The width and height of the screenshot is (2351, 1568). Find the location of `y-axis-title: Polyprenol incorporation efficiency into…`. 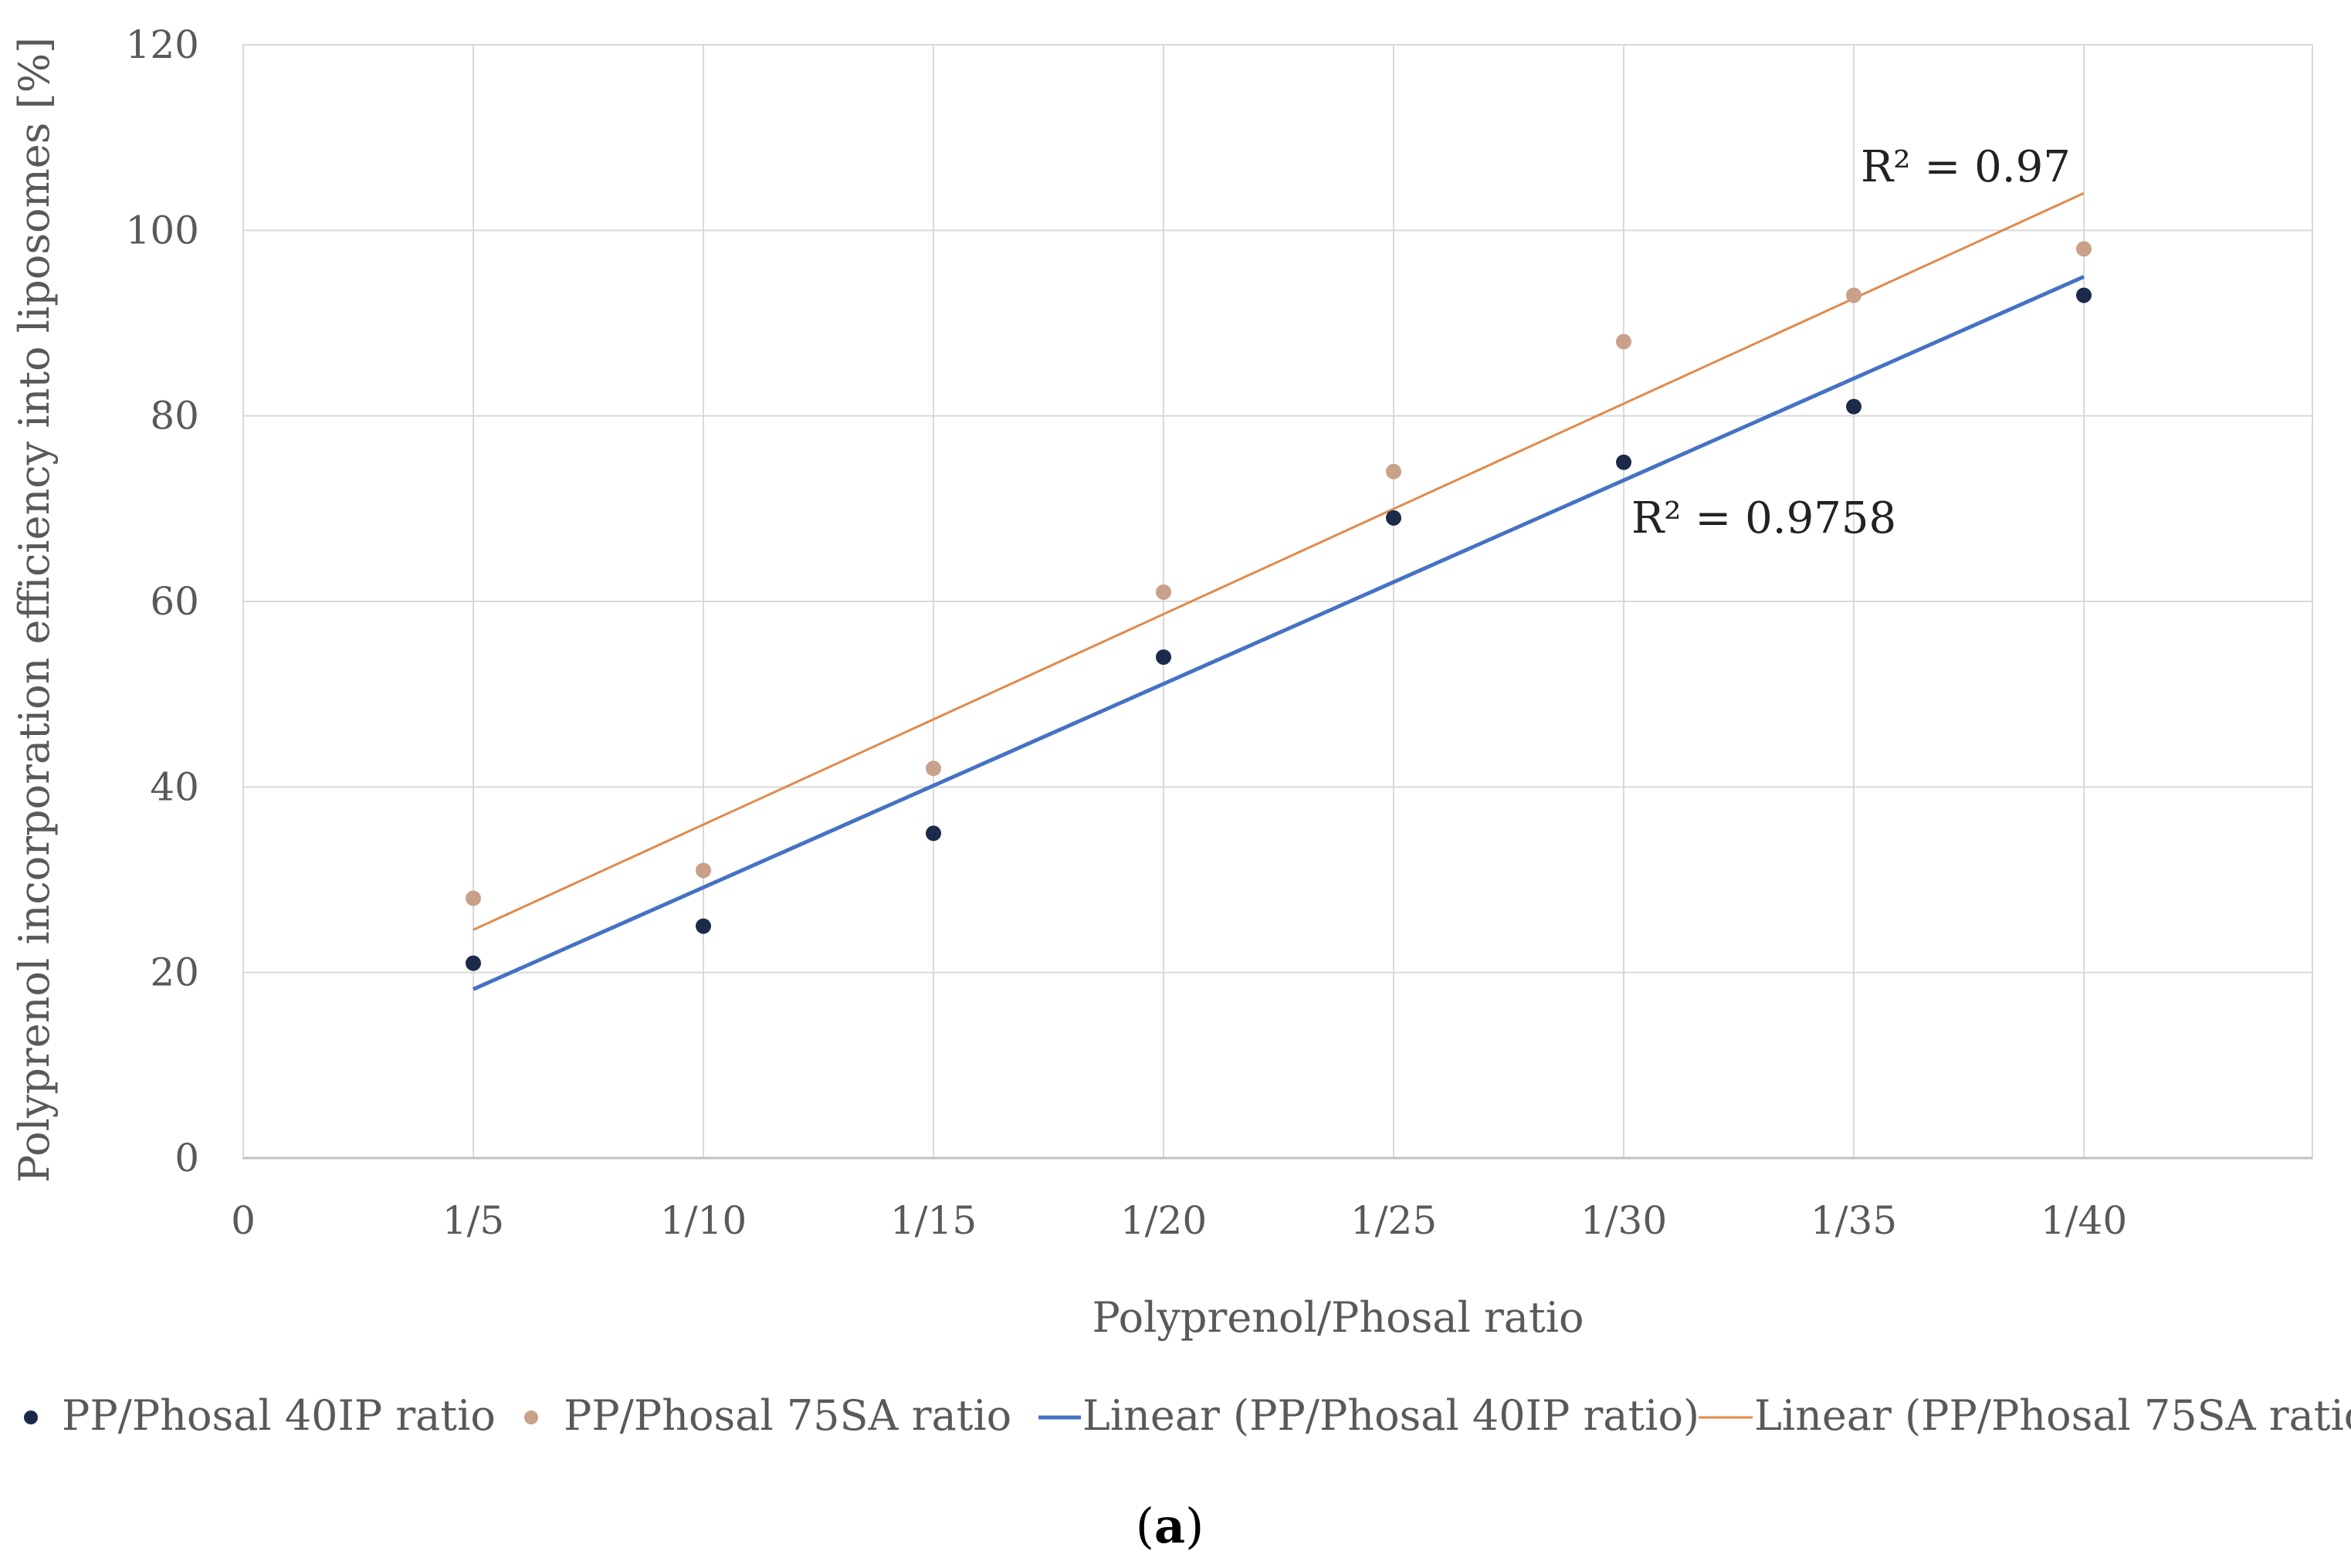

y-axis-title: Polyprenol incorporation efficiency into… is located at coordinates (34, 610).